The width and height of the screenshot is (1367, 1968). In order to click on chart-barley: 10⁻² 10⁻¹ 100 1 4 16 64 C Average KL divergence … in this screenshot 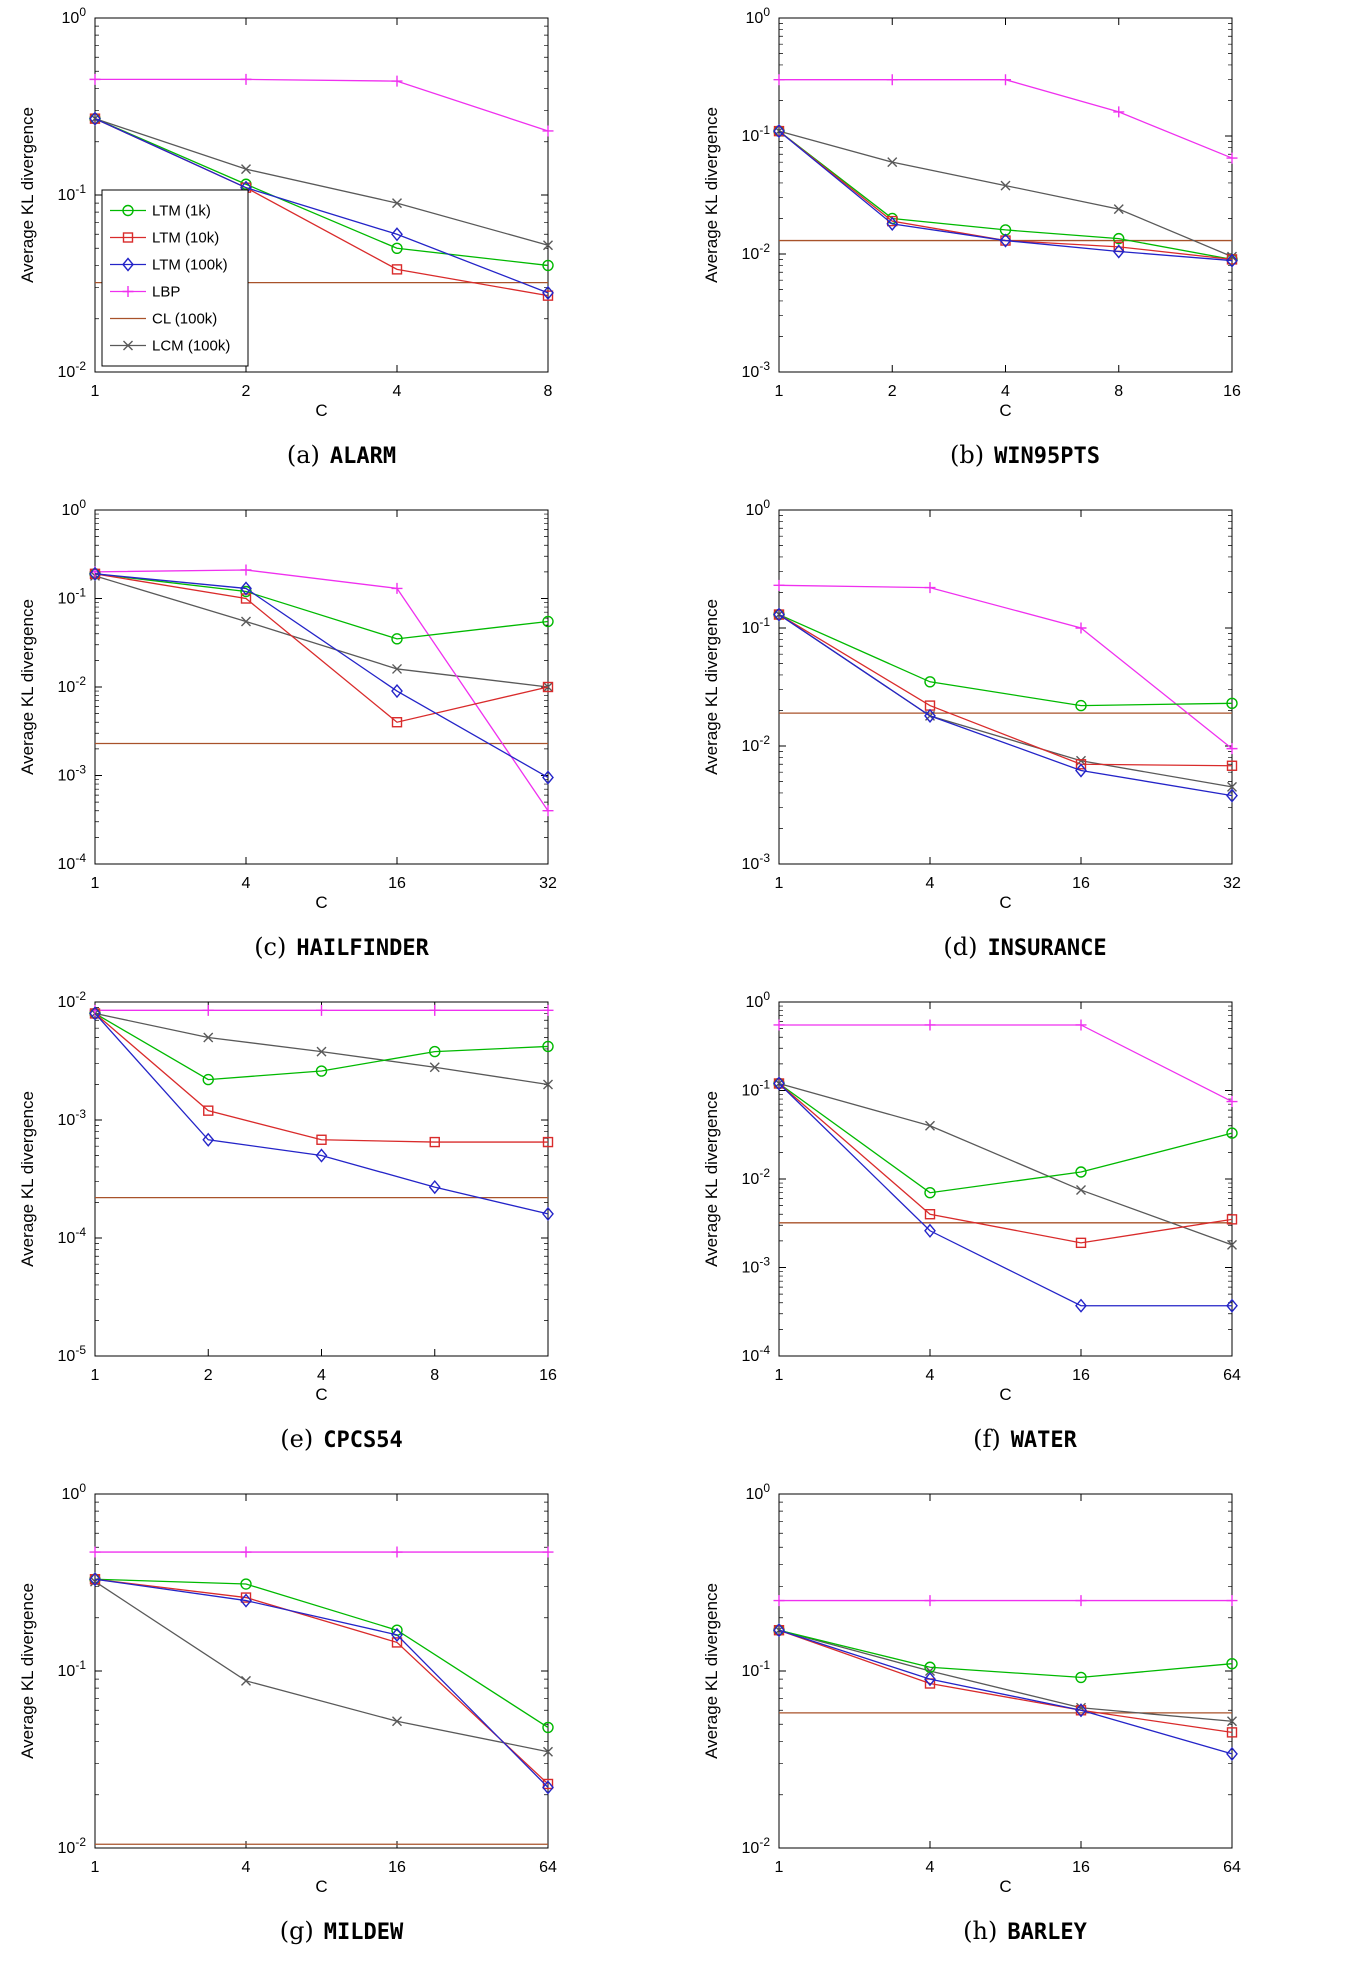, I will do `click(1025, 1722)`.